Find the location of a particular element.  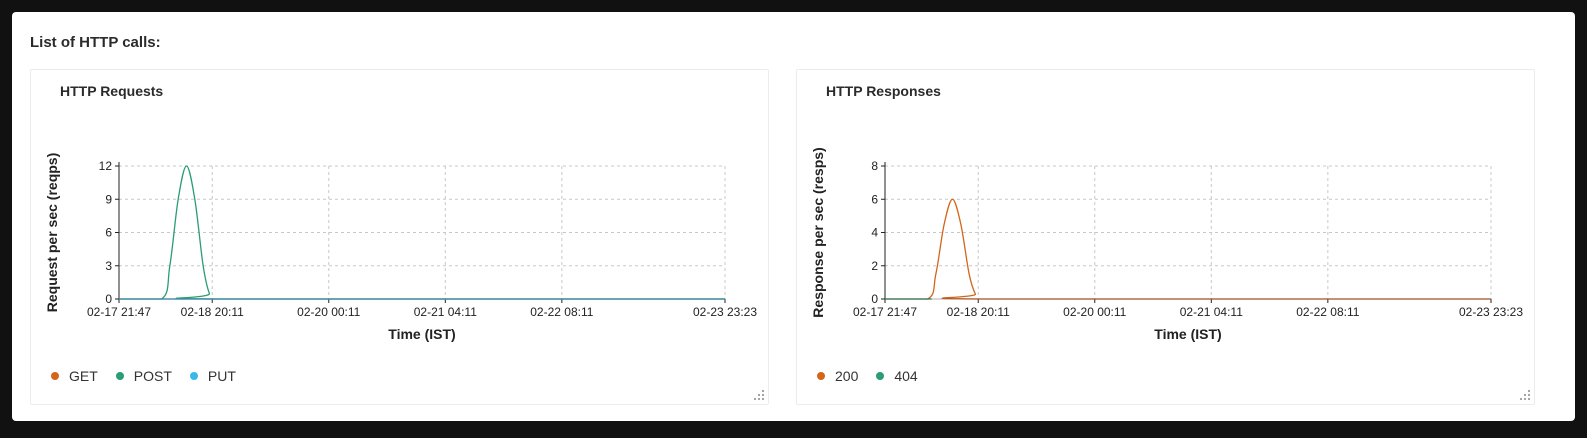

http-responses-legend: 200 404 is located at coordinates (876, 376).